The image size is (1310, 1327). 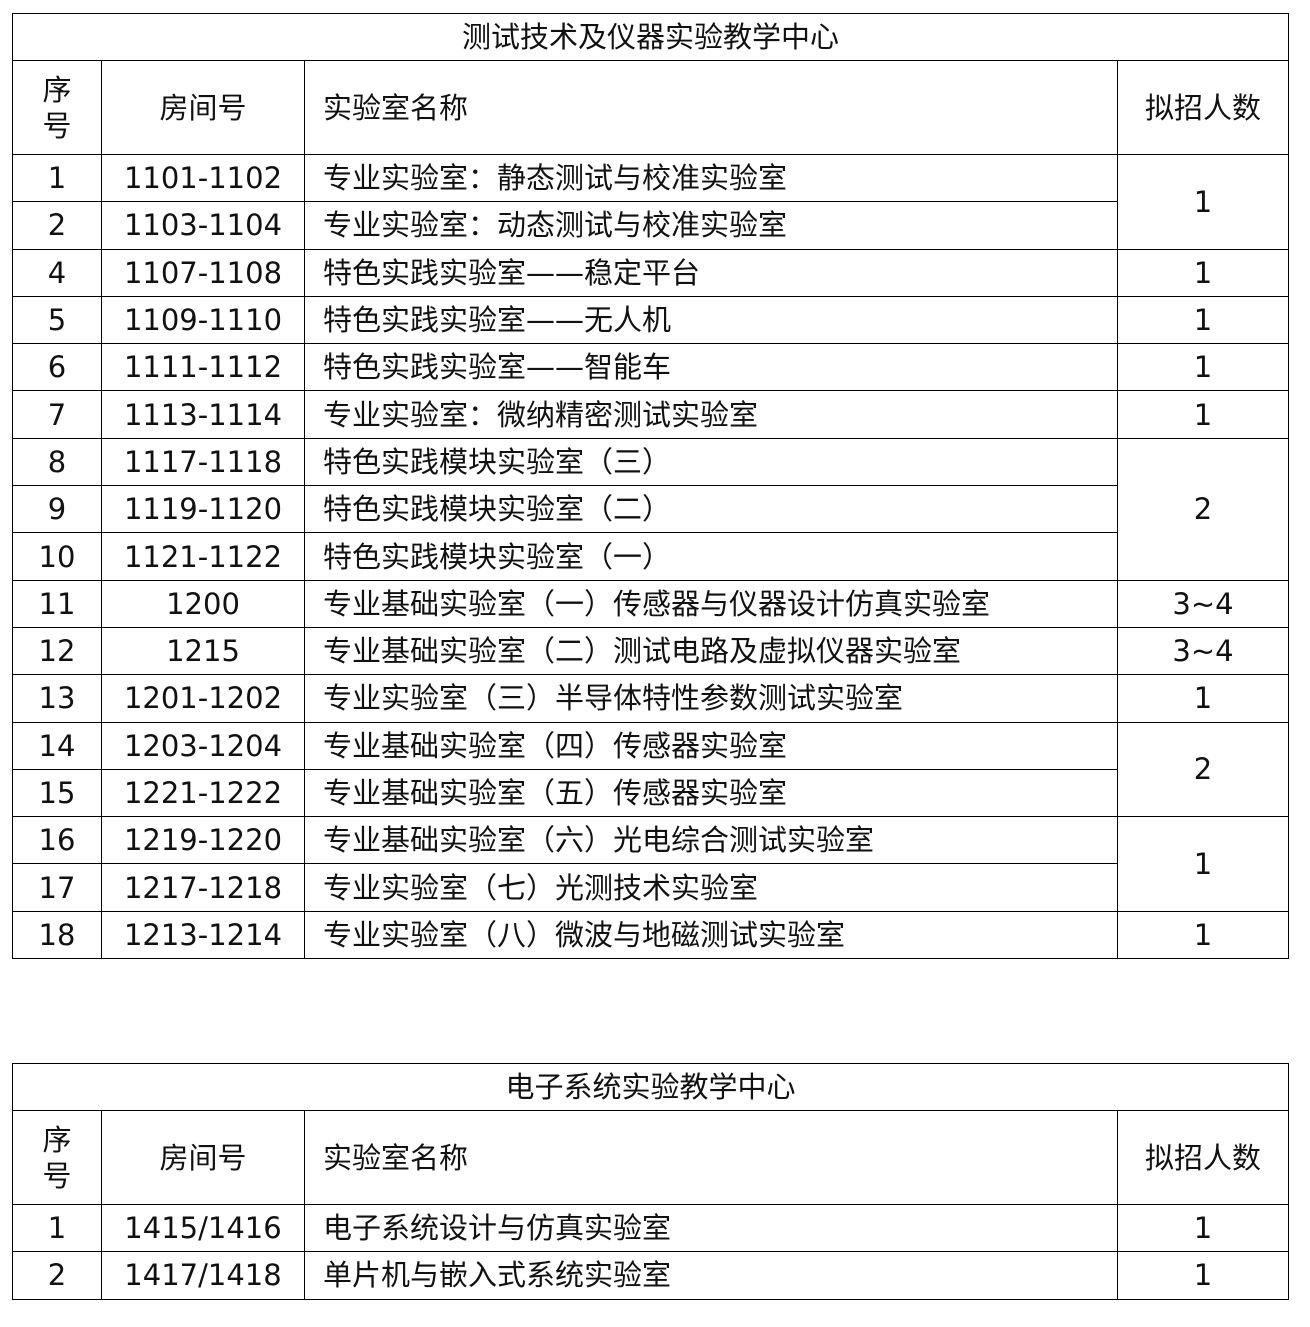 I want to click on table-row: 7 1113-1114 专业实验室：微纳精密测试实验室 1, so click(x=651, y=414).